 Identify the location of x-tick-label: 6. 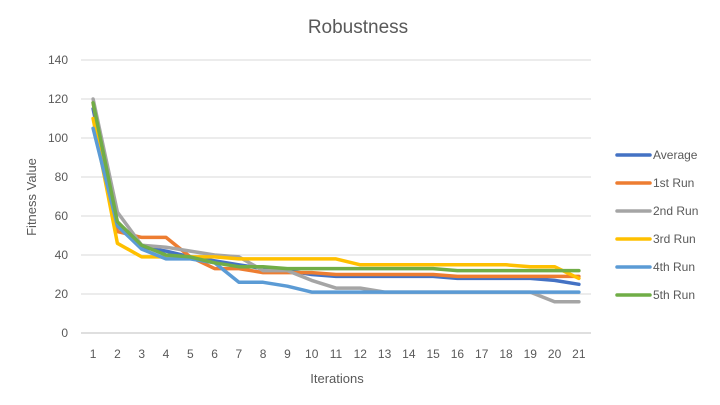
(214, 354).